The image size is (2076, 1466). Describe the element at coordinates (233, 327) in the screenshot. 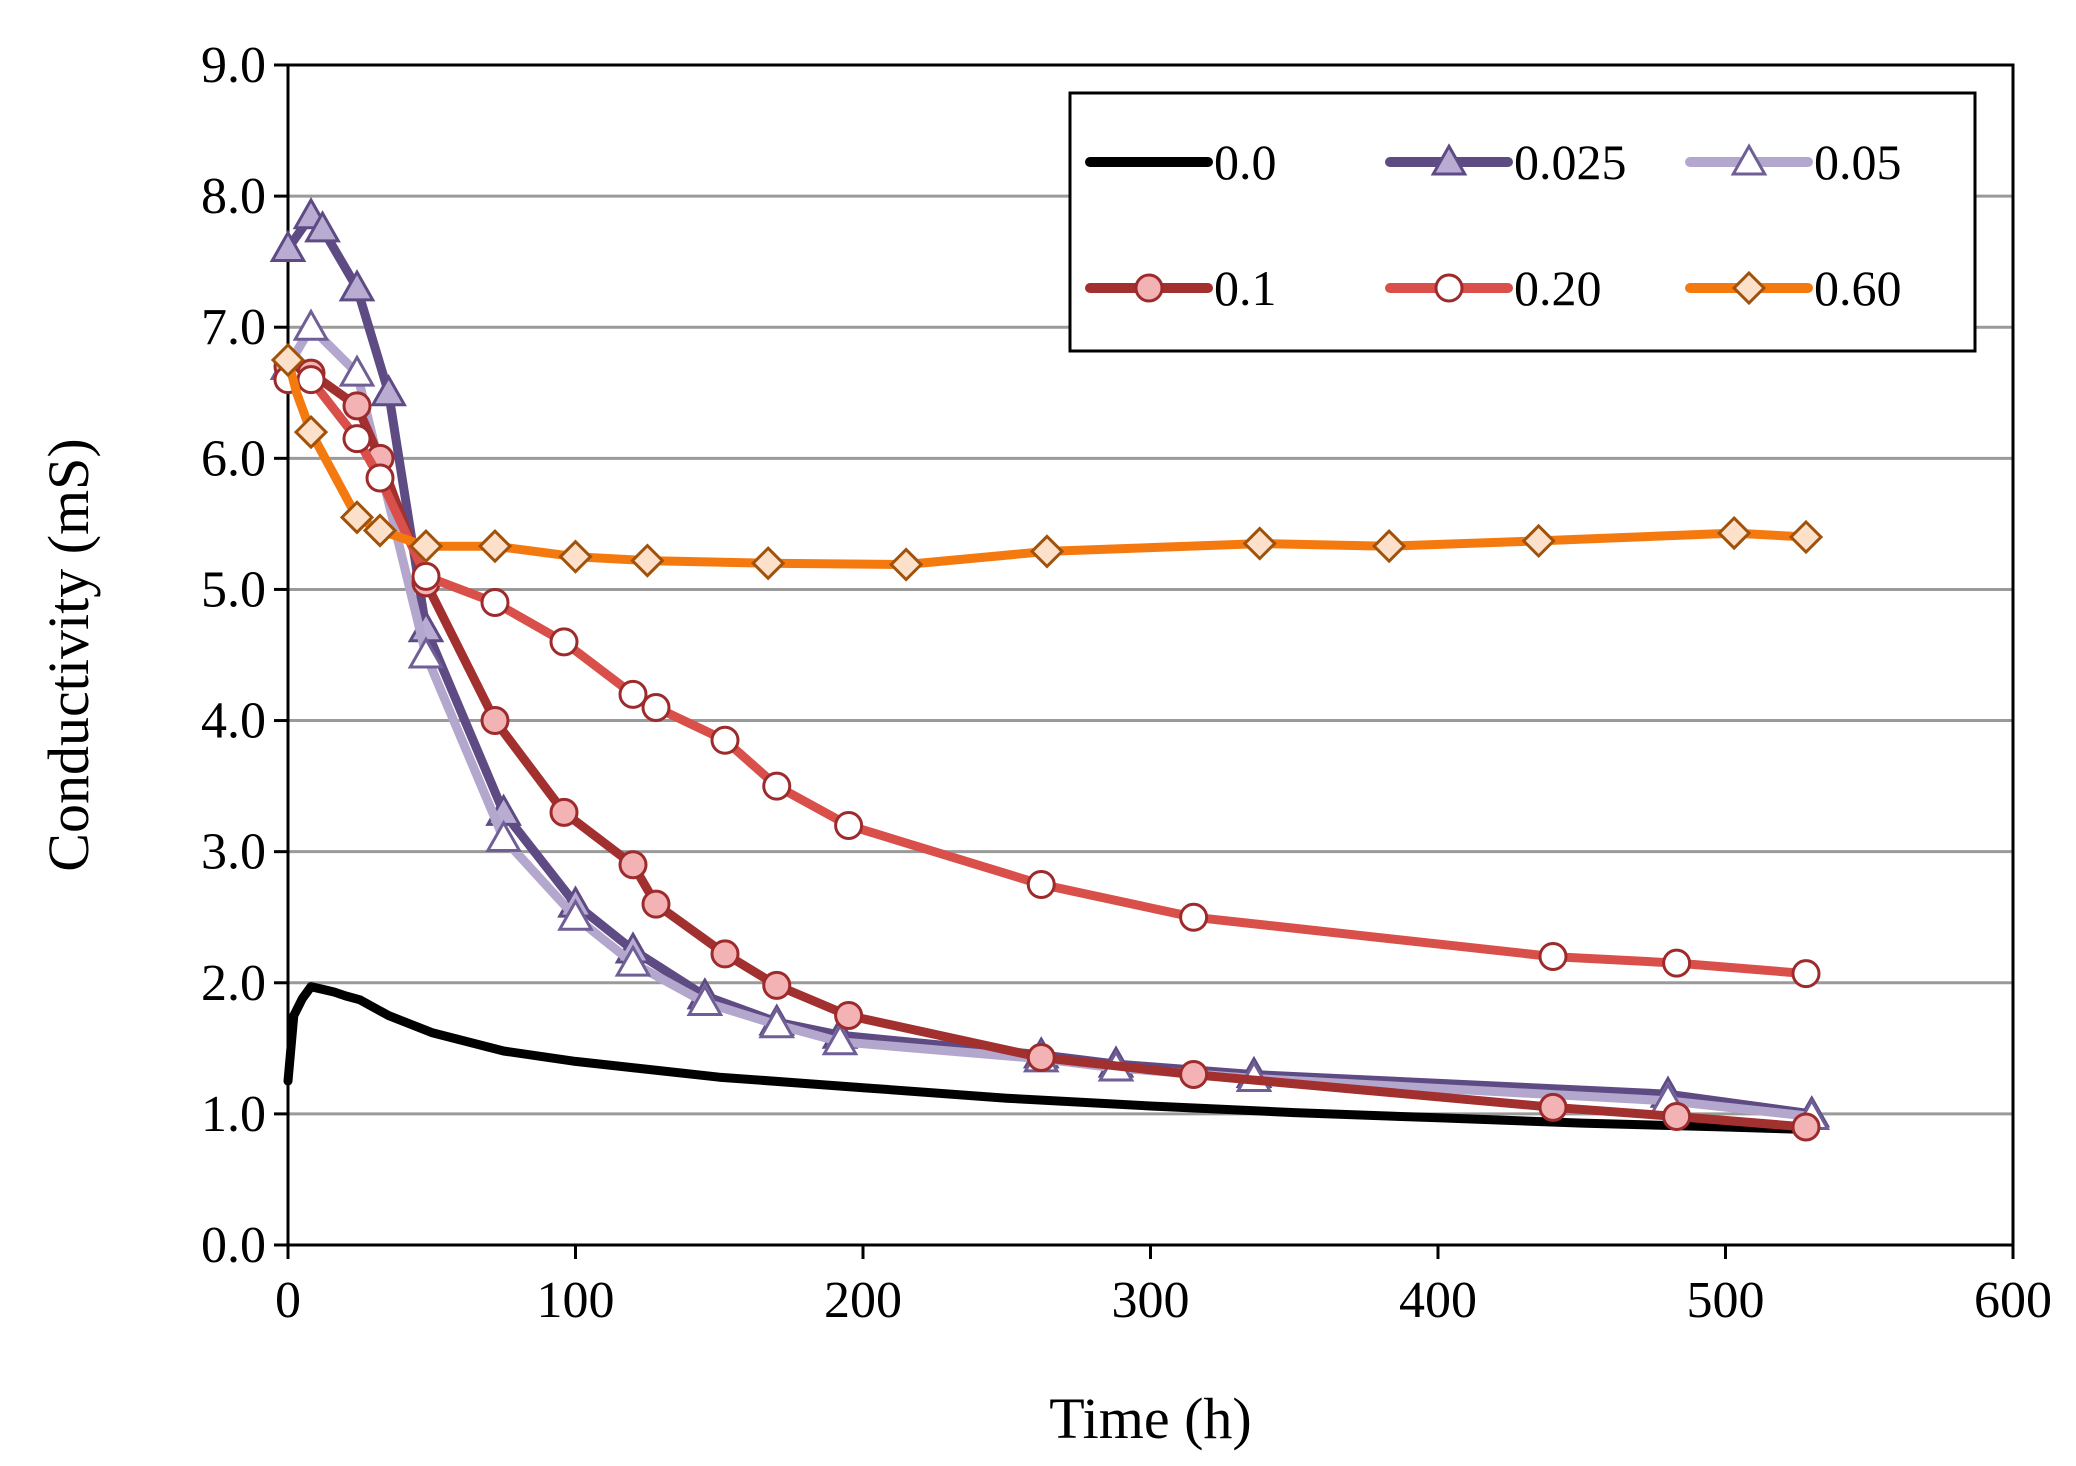

I see `y-tick-label: 7.0` at that location.